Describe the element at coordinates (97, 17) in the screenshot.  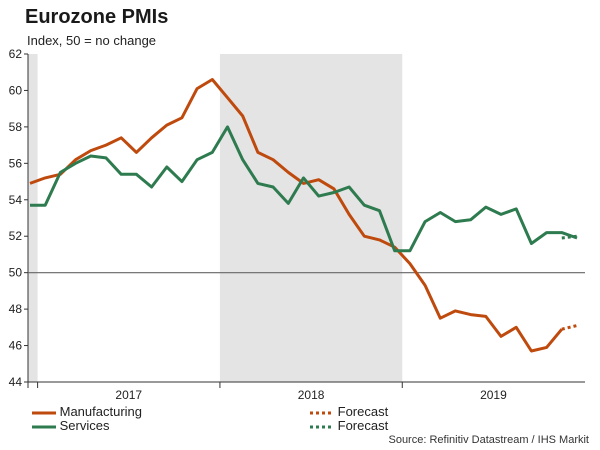
I see `chart-title: Eurozone PMIs` at that location.